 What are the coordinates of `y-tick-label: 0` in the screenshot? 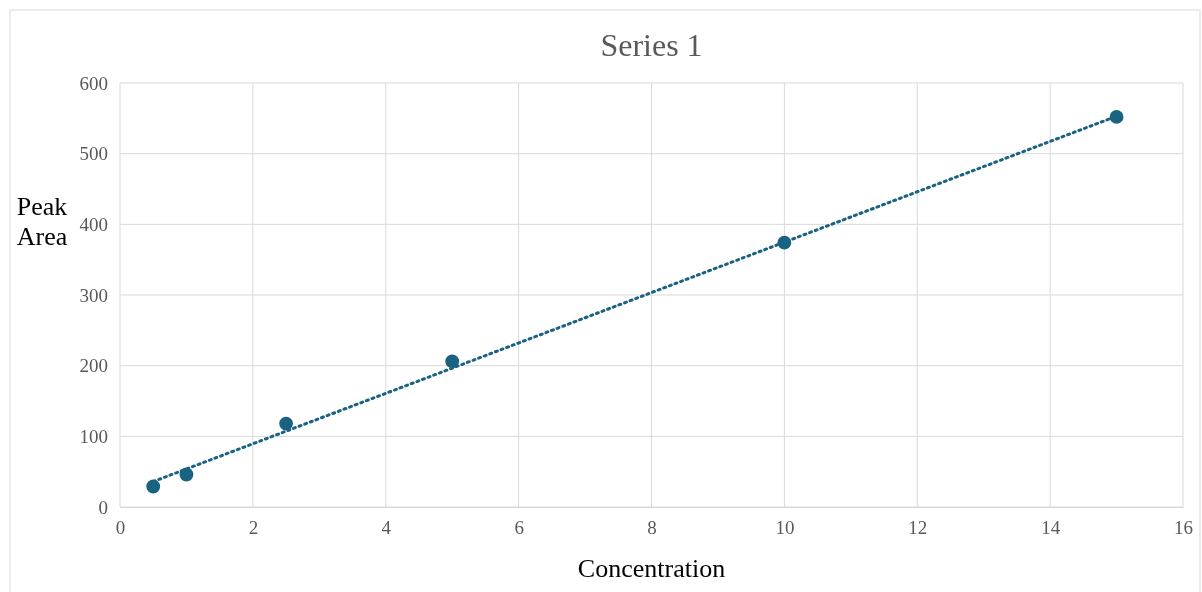 It's located at (103, 507).